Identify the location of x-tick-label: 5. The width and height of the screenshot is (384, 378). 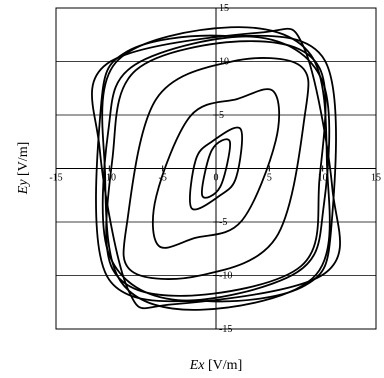
(269, 178).